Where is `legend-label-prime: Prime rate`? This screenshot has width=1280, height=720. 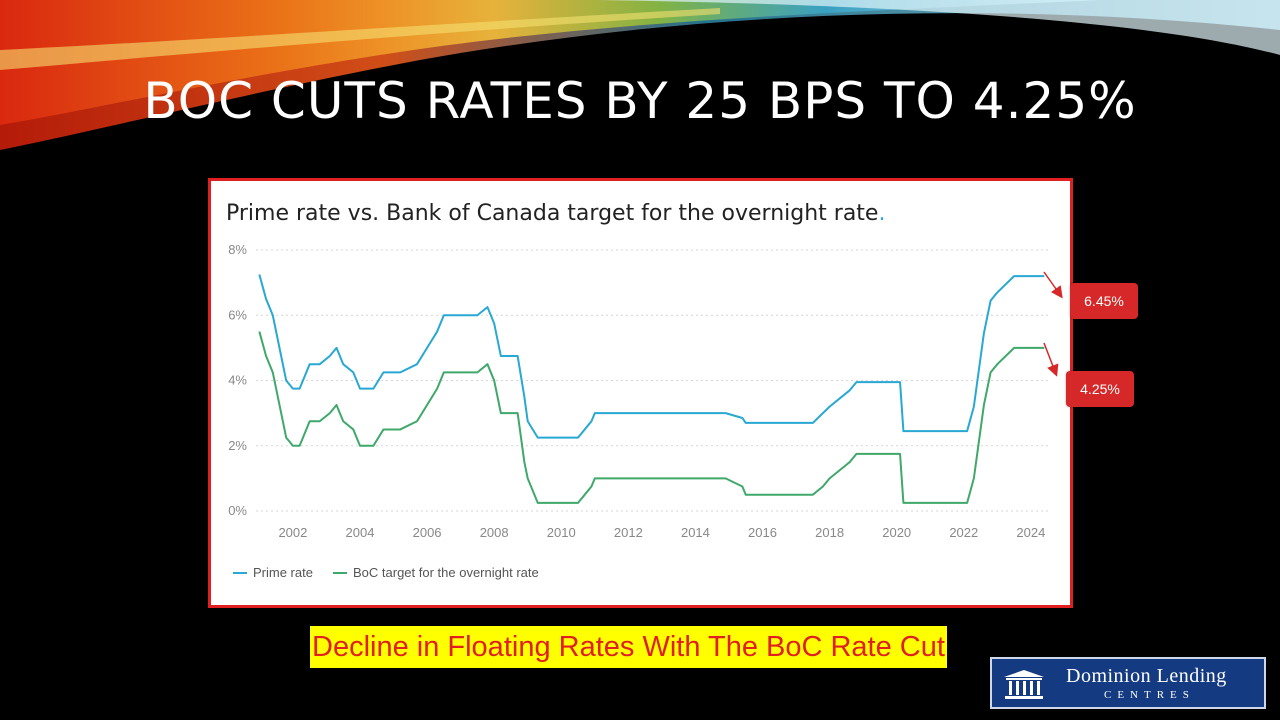
legend-label-prime: Prime rate is located at coordinates (283, 572).